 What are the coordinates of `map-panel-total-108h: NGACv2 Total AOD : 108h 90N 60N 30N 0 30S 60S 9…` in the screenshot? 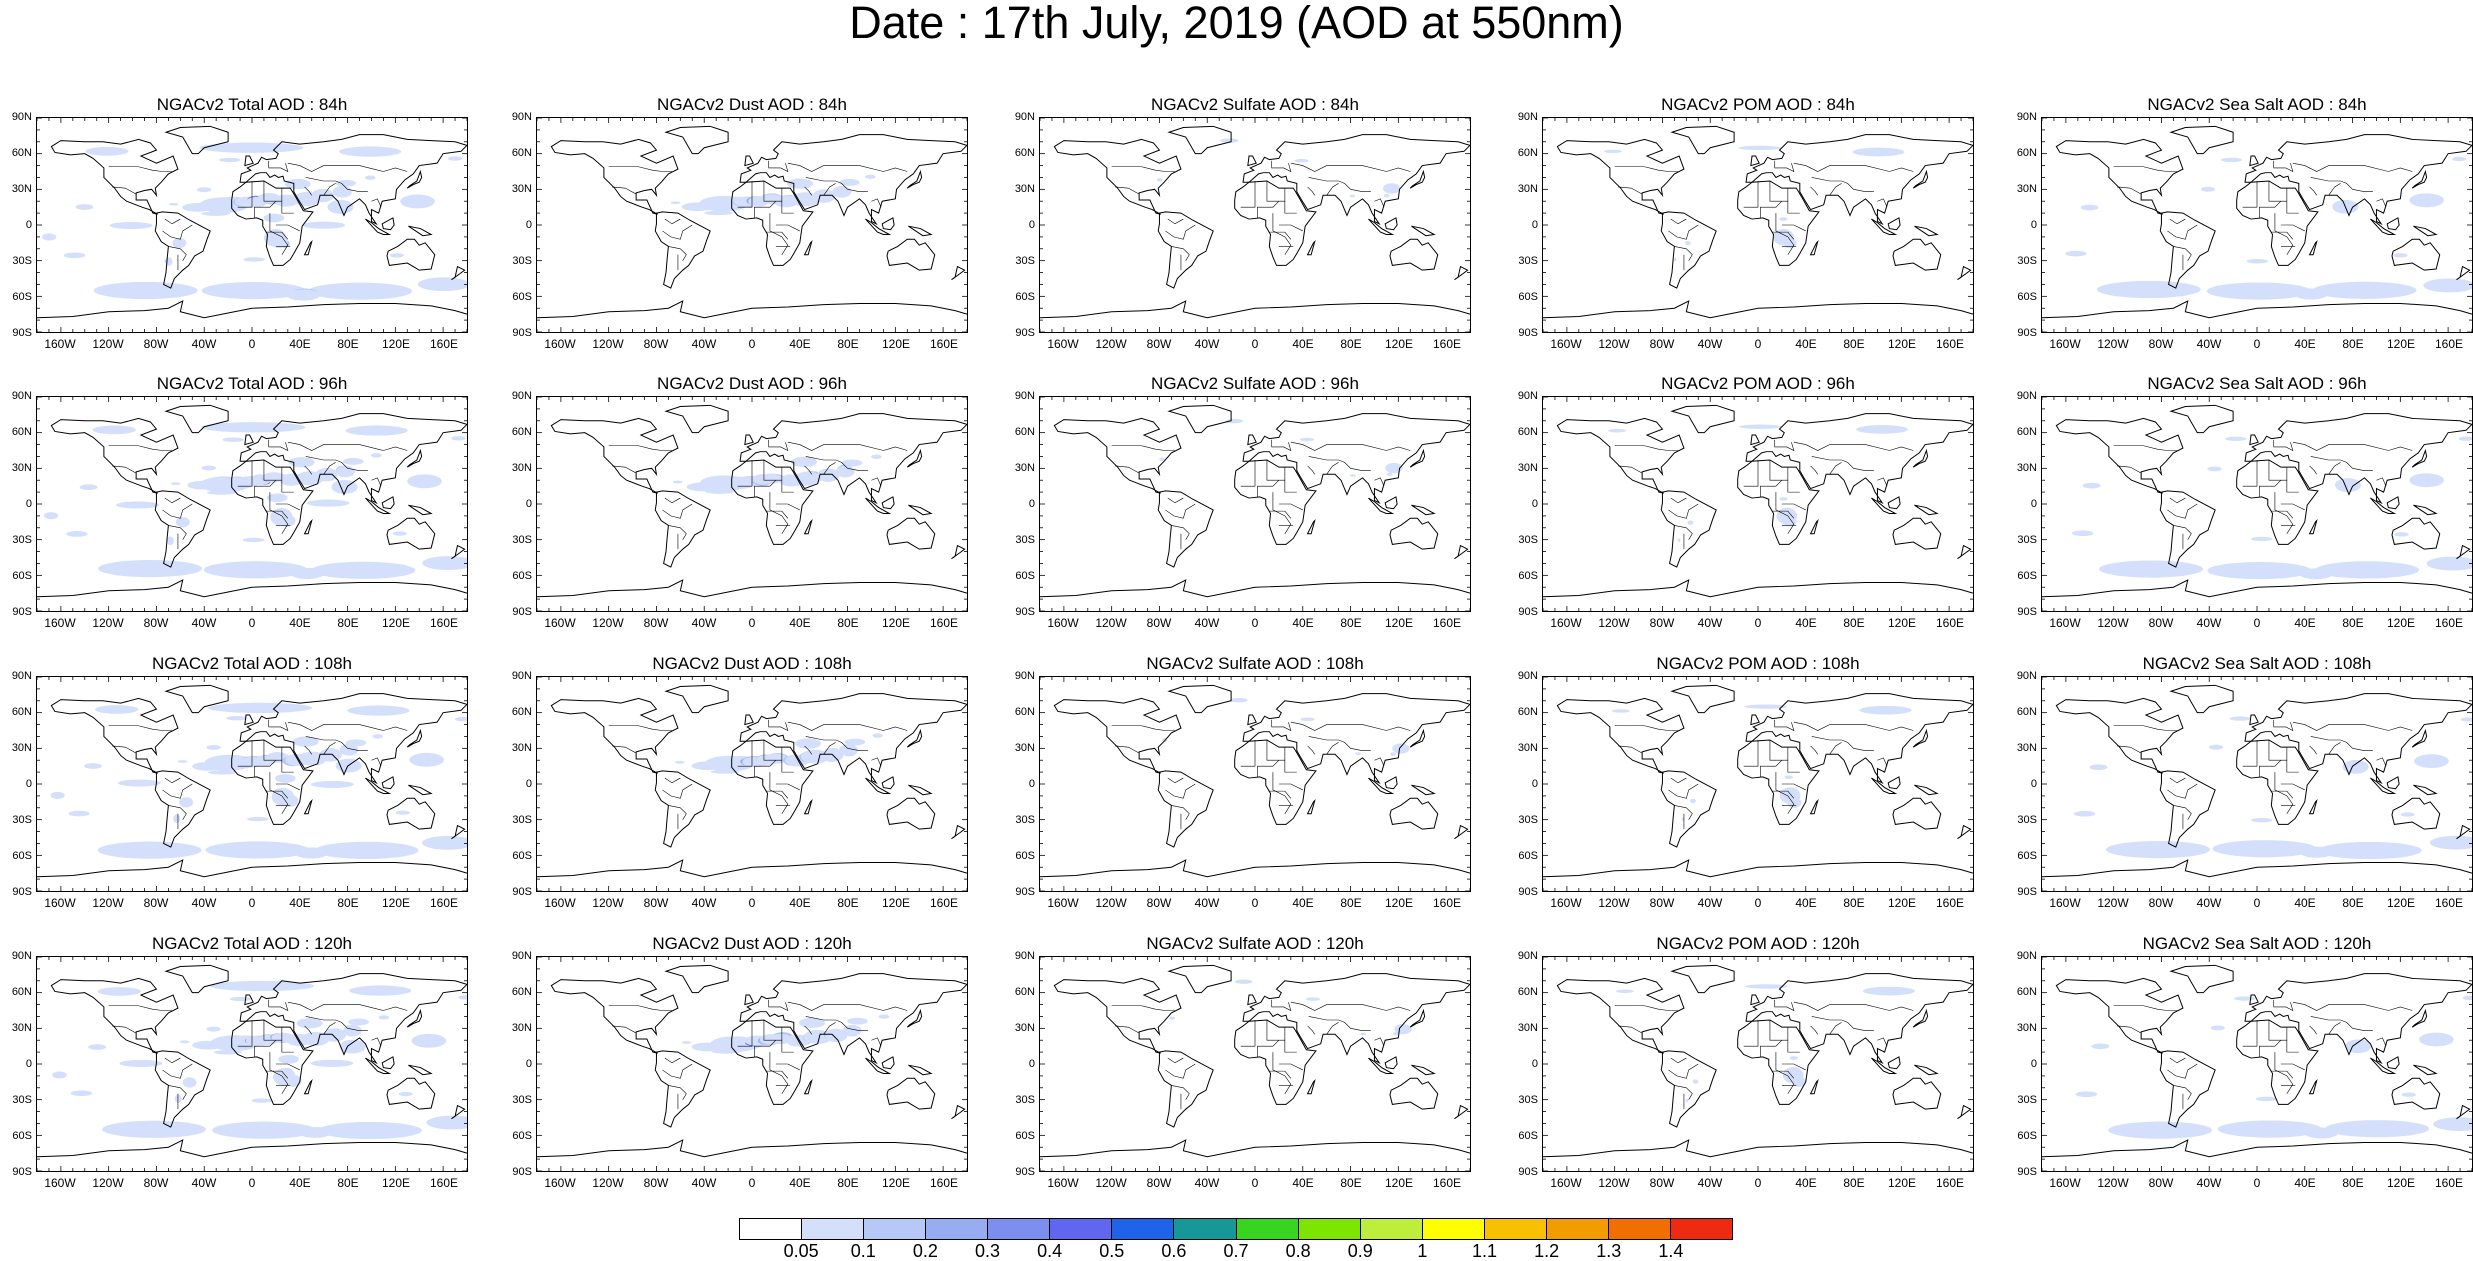 It's located at (234, 783).